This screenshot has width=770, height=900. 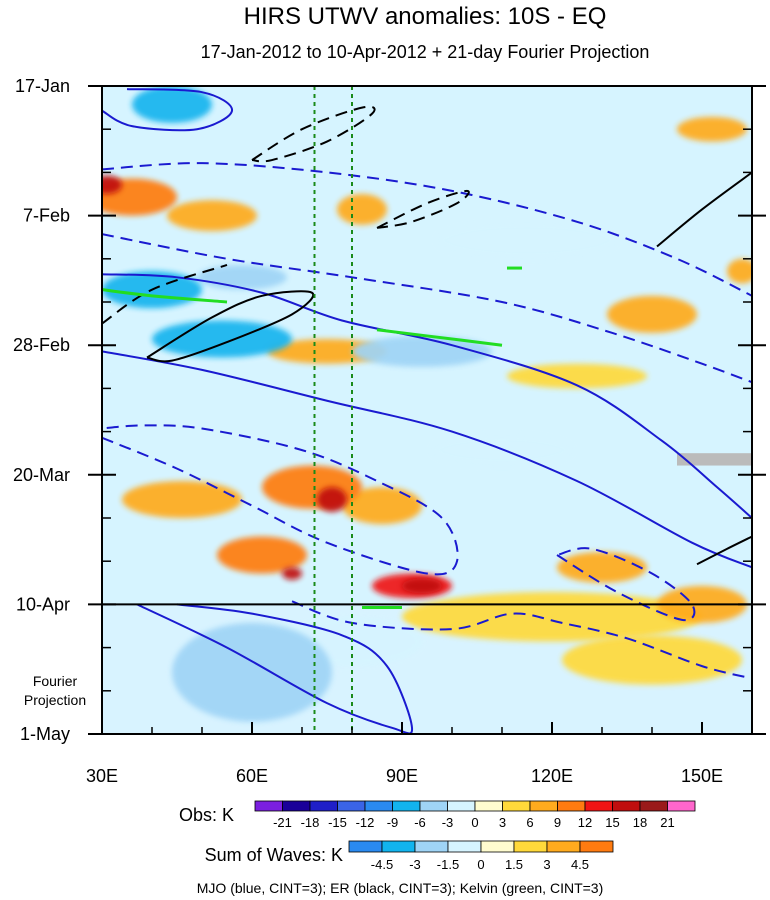 I want to click on colorbar-tick-label: -6, so click(x=420, y=822).